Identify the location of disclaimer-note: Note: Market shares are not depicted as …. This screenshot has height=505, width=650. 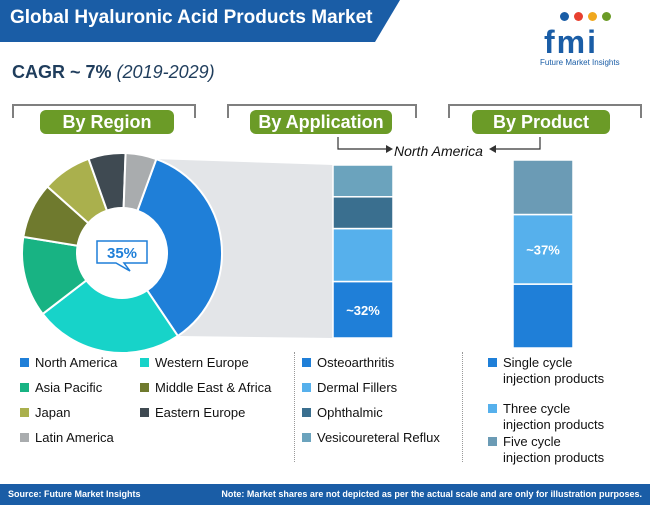
(431, 494).